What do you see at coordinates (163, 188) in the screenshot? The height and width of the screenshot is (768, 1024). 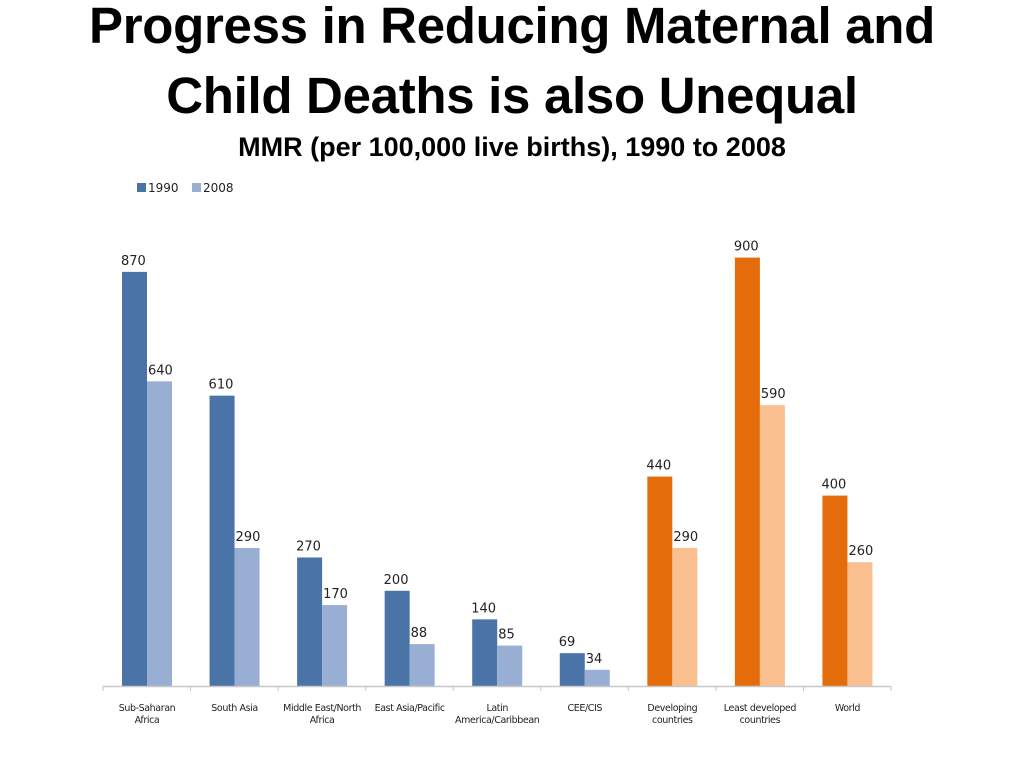 I see `legend-label-1990: 1990` at bounding box center [163, 188].